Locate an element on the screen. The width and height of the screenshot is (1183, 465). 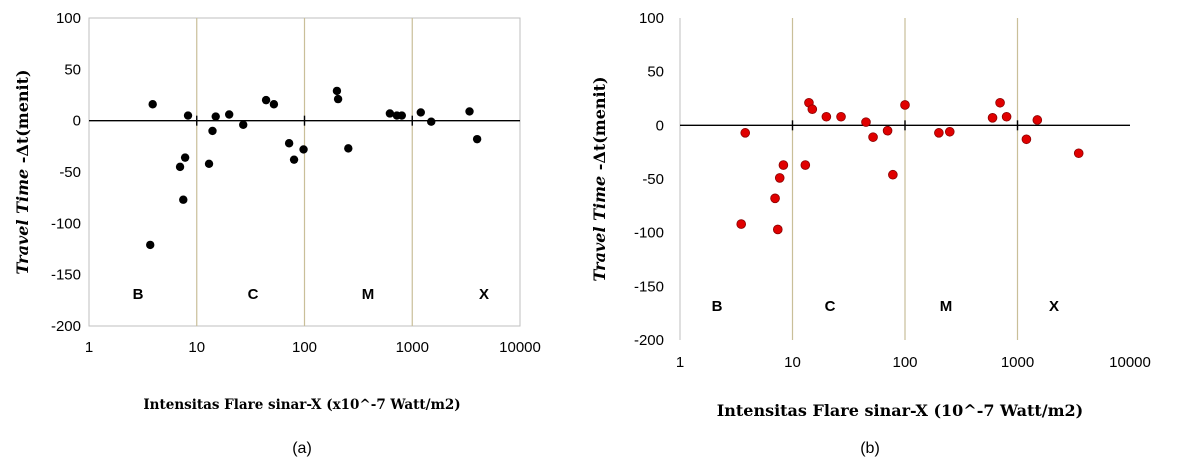
x-axis-label: Intensitas Flare sinar-X (10^-7 Watt/m2) is located at coordinates (900, 410).